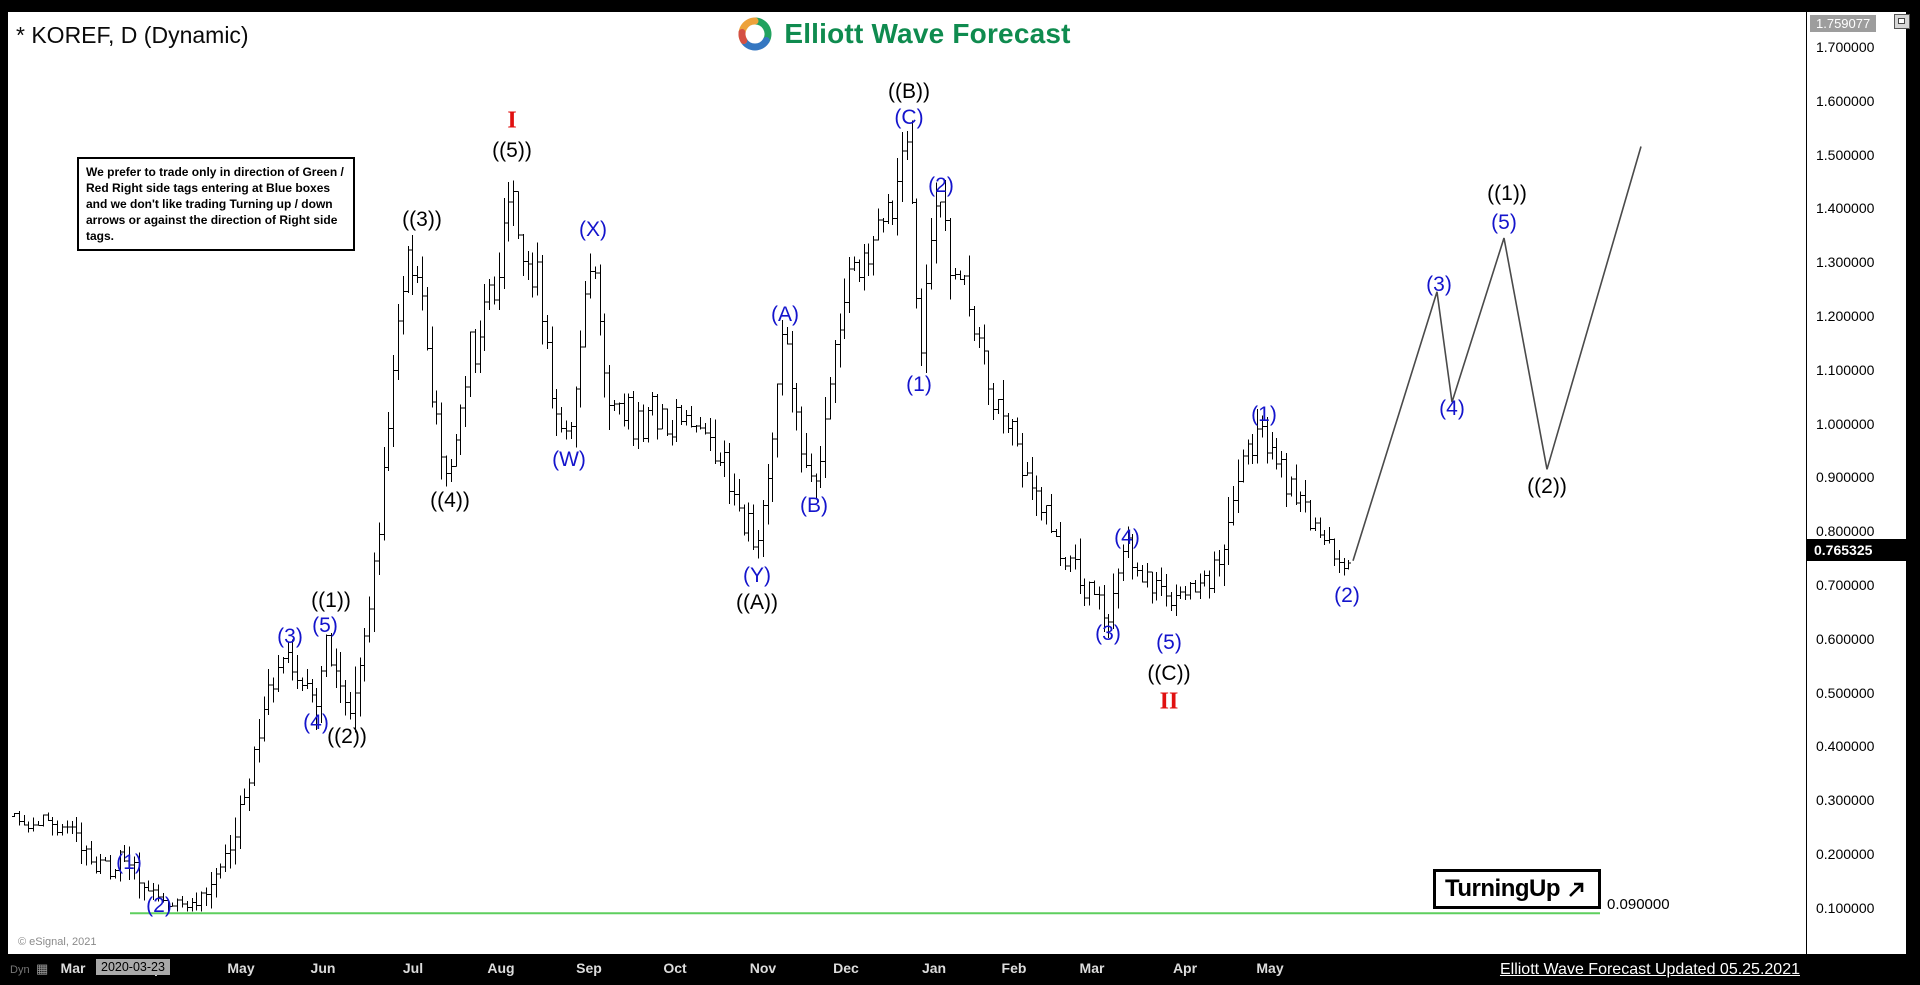 Image resolution: width=1920 pixels, height=985 pixels. What do you see at coordinates (1845, 262) in the screenshot?
I see `price-tick-label: 1.300000` at bounding box center [1845, 262].